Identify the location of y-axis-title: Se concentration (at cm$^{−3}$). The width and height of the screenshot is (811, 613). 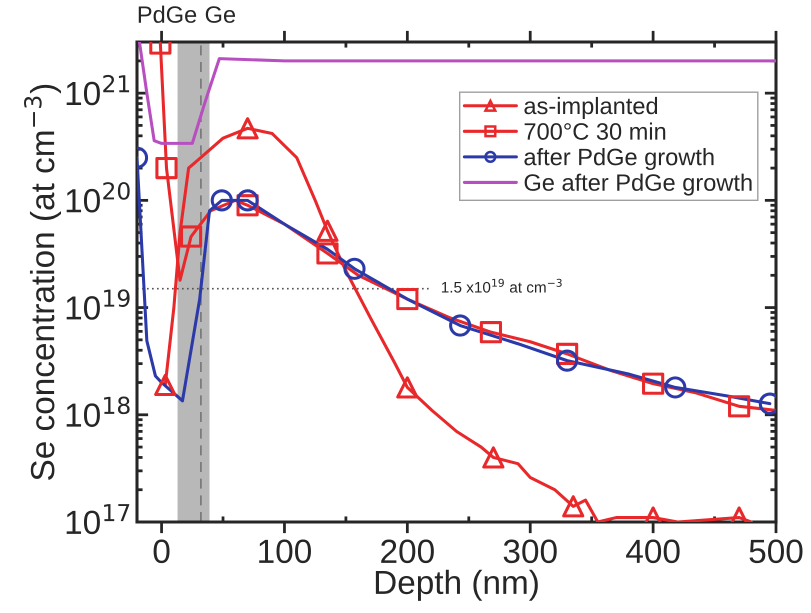
(43, 282).